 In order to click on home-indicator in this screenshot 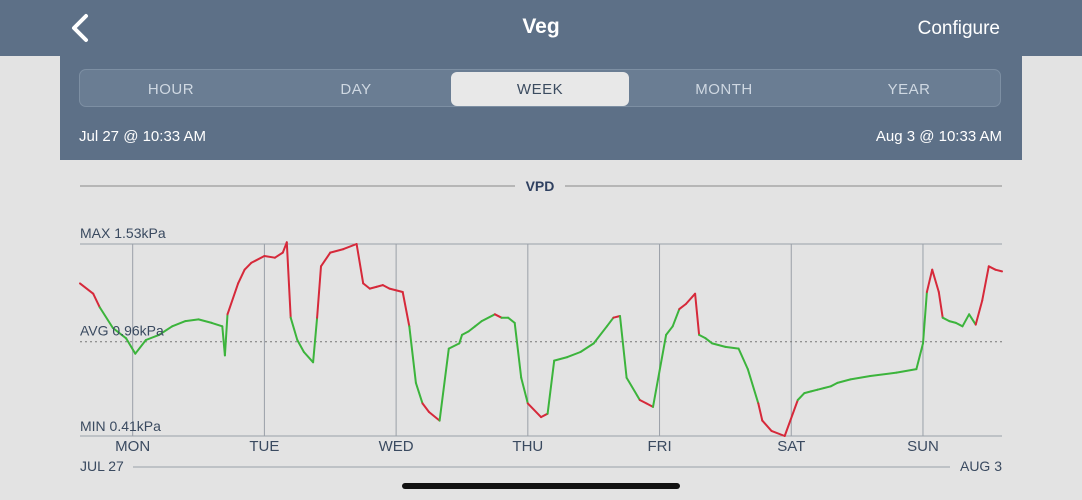, I will do `click(541, 486)`.